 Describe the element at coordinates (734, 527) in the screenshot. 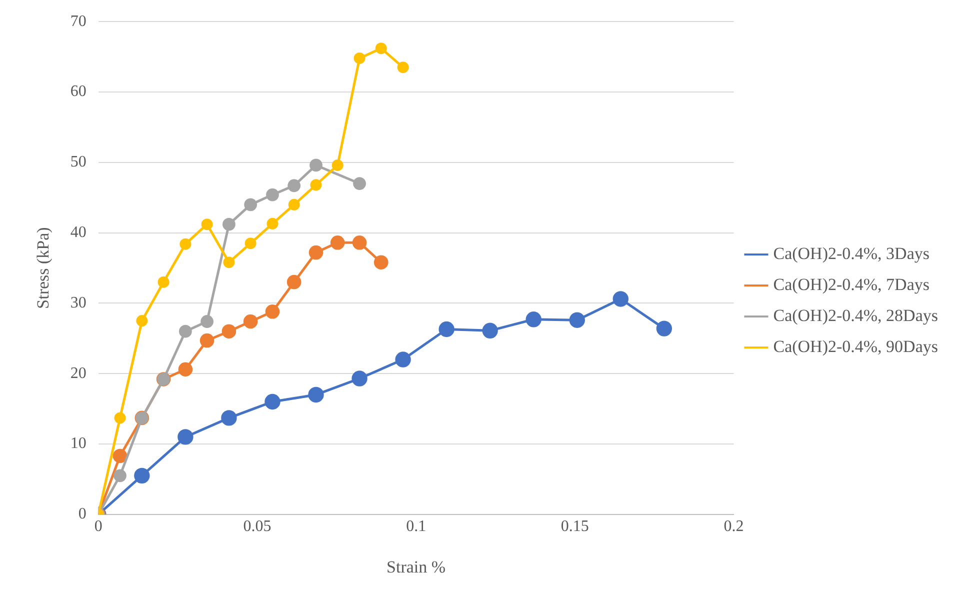

I see `x-tick-label: 0.2` at that location.